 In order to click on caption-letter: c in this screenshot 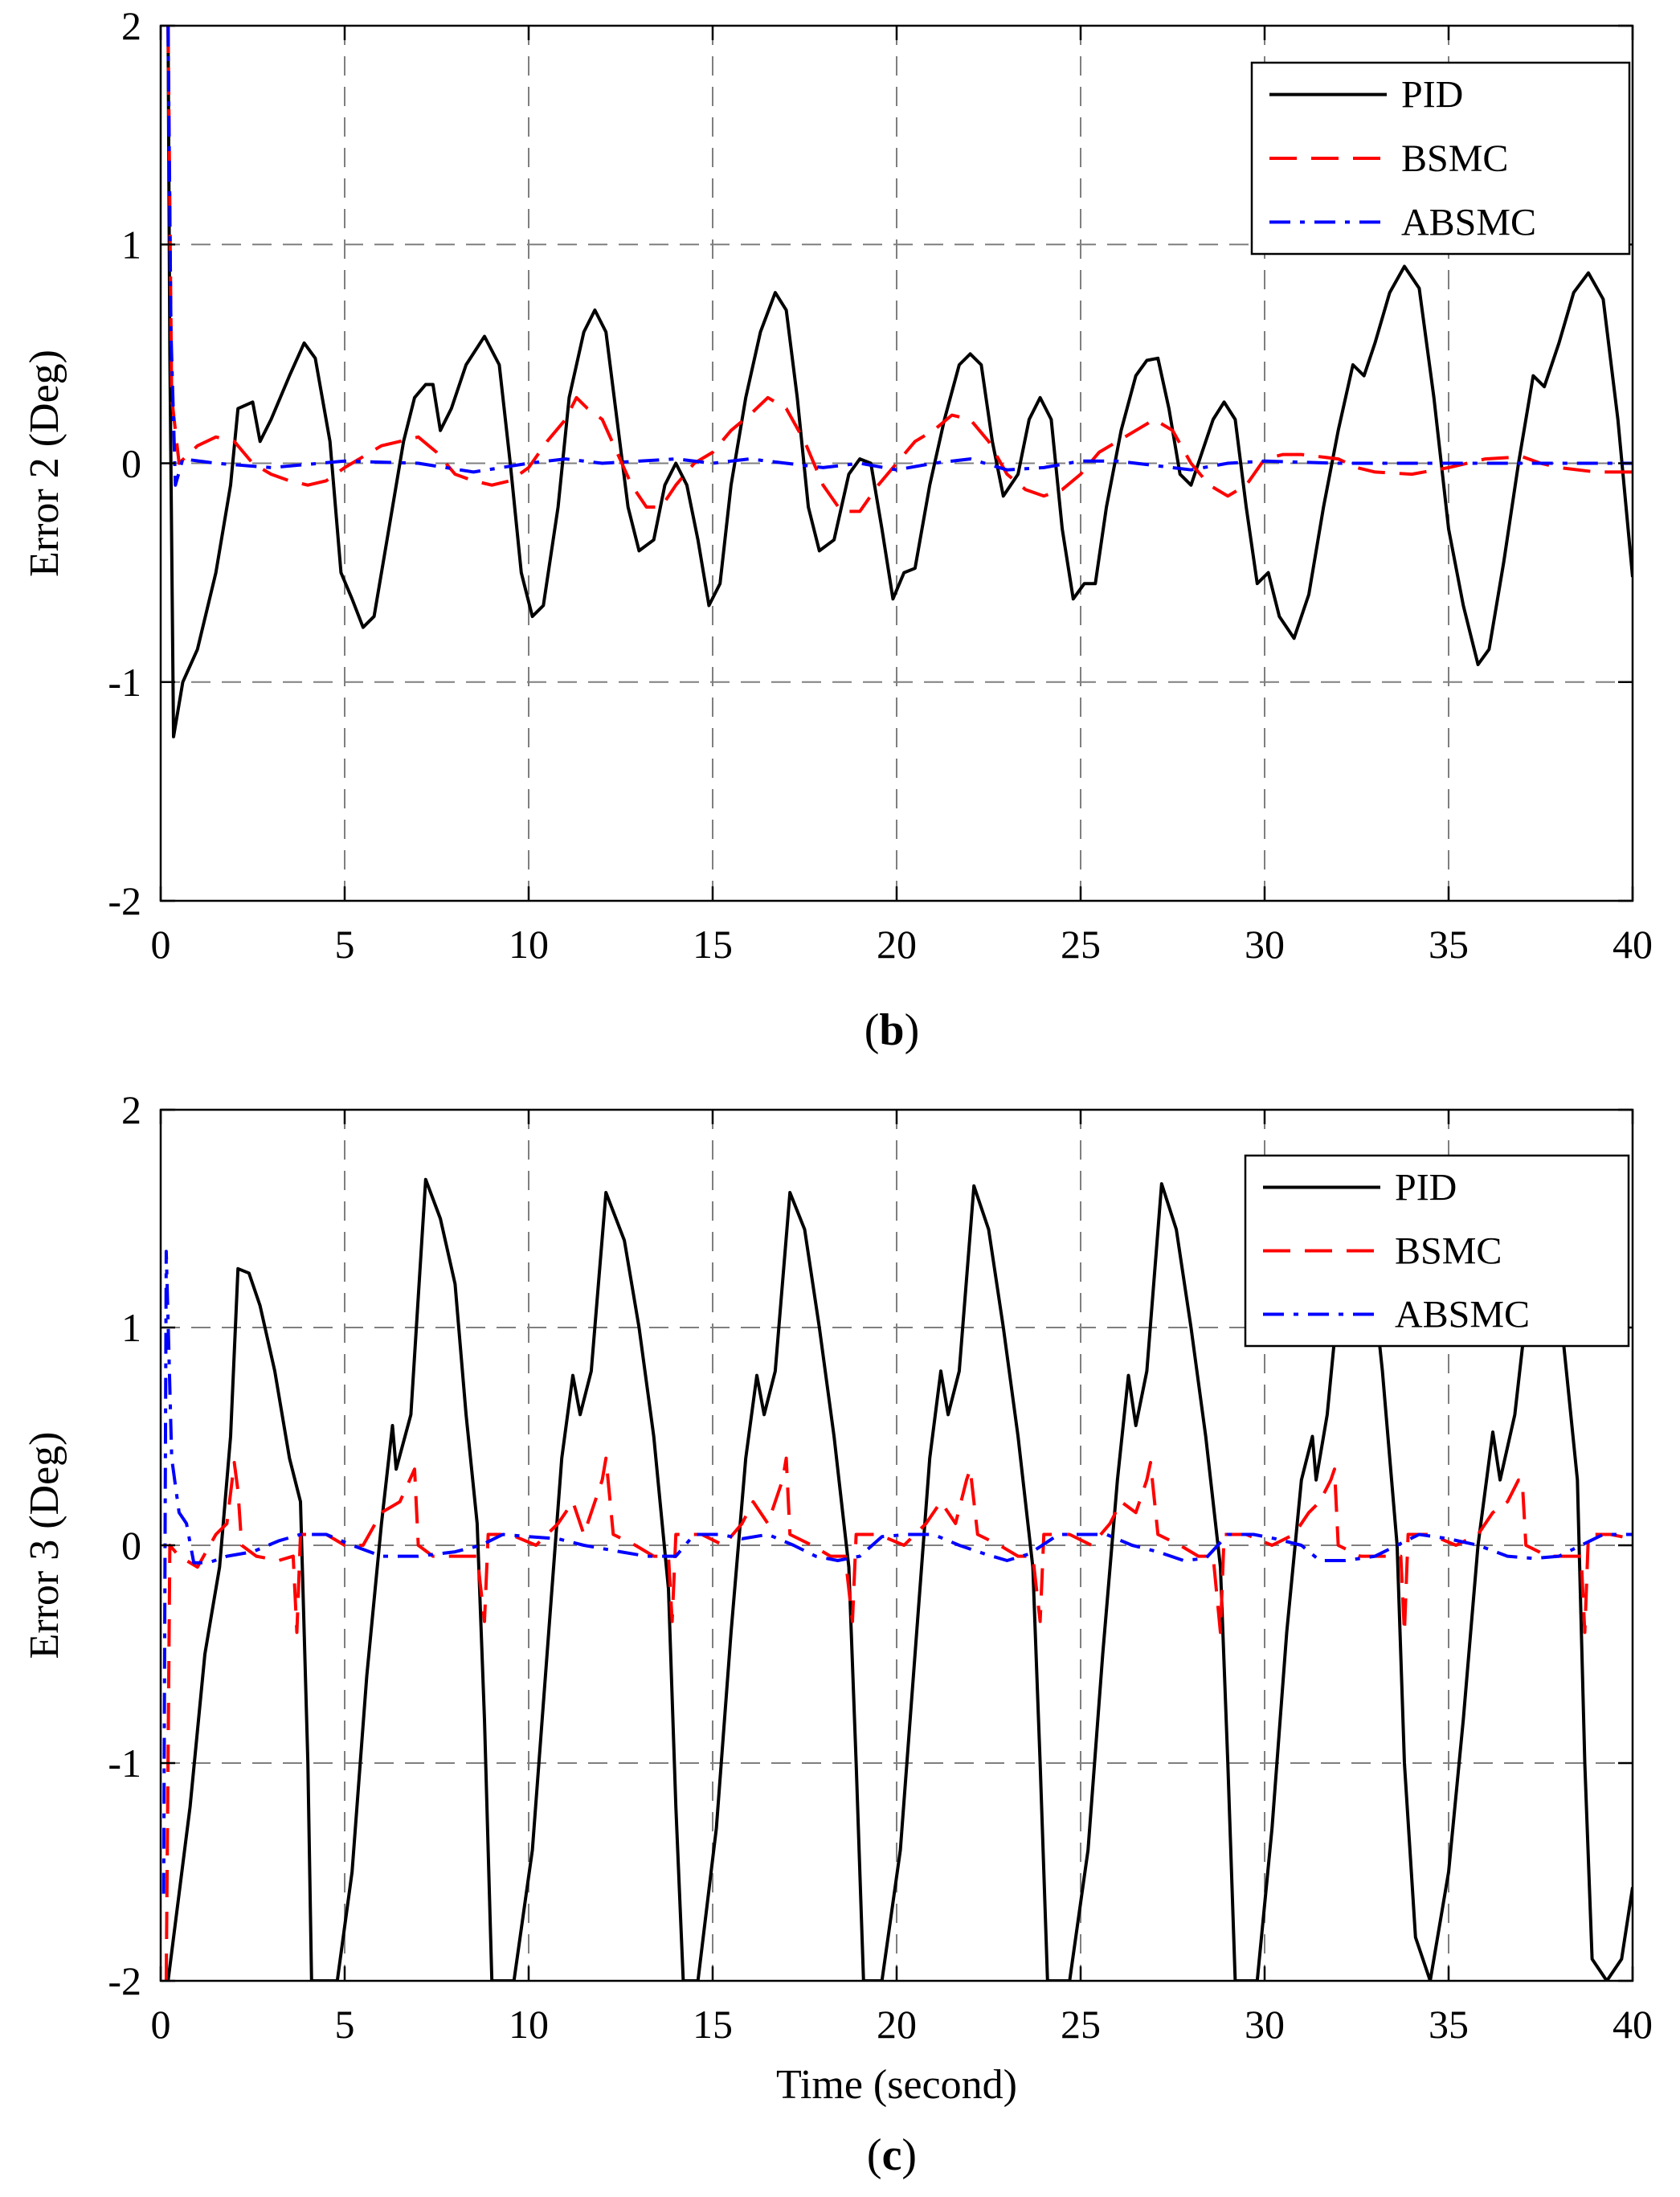, I will do `click(892, 2155)`.